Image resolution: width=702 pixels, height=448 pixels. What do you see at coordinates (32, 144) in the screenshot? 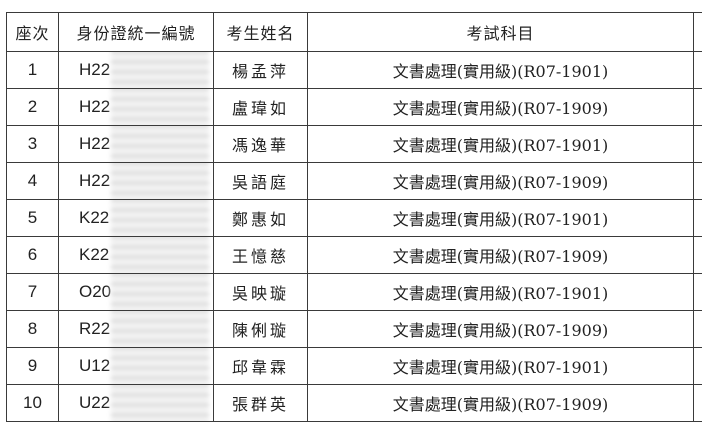
I see `seat-number: 3` at bounding box center [32, 144].